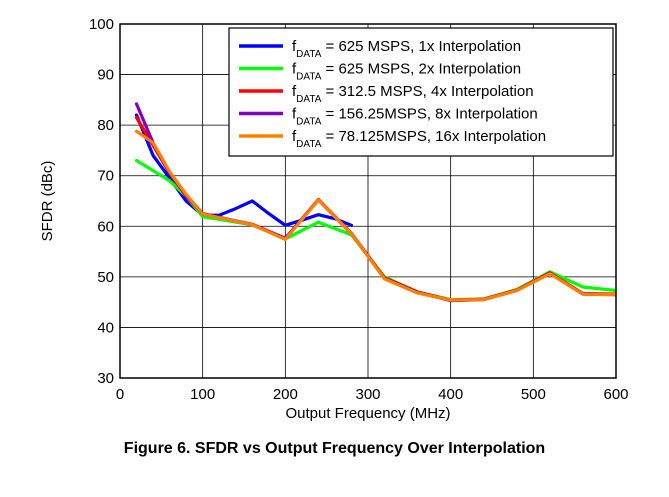 Image resolution: width=669 pixels, height=497 pixels. What do you see at coordinates (406, 72) in the screenshot?
I see `legend-label: fDATA = 625 MSPS, 2x Interpolation` at bounding box center [406, 72].